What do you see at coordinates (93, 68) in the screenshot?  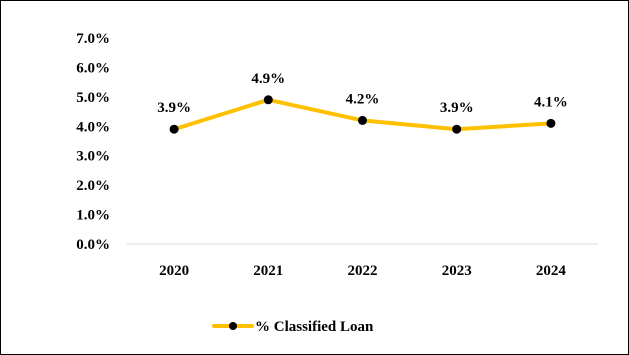 I see `y-tick-label: 6.0%` at bounding box center [93, 68].